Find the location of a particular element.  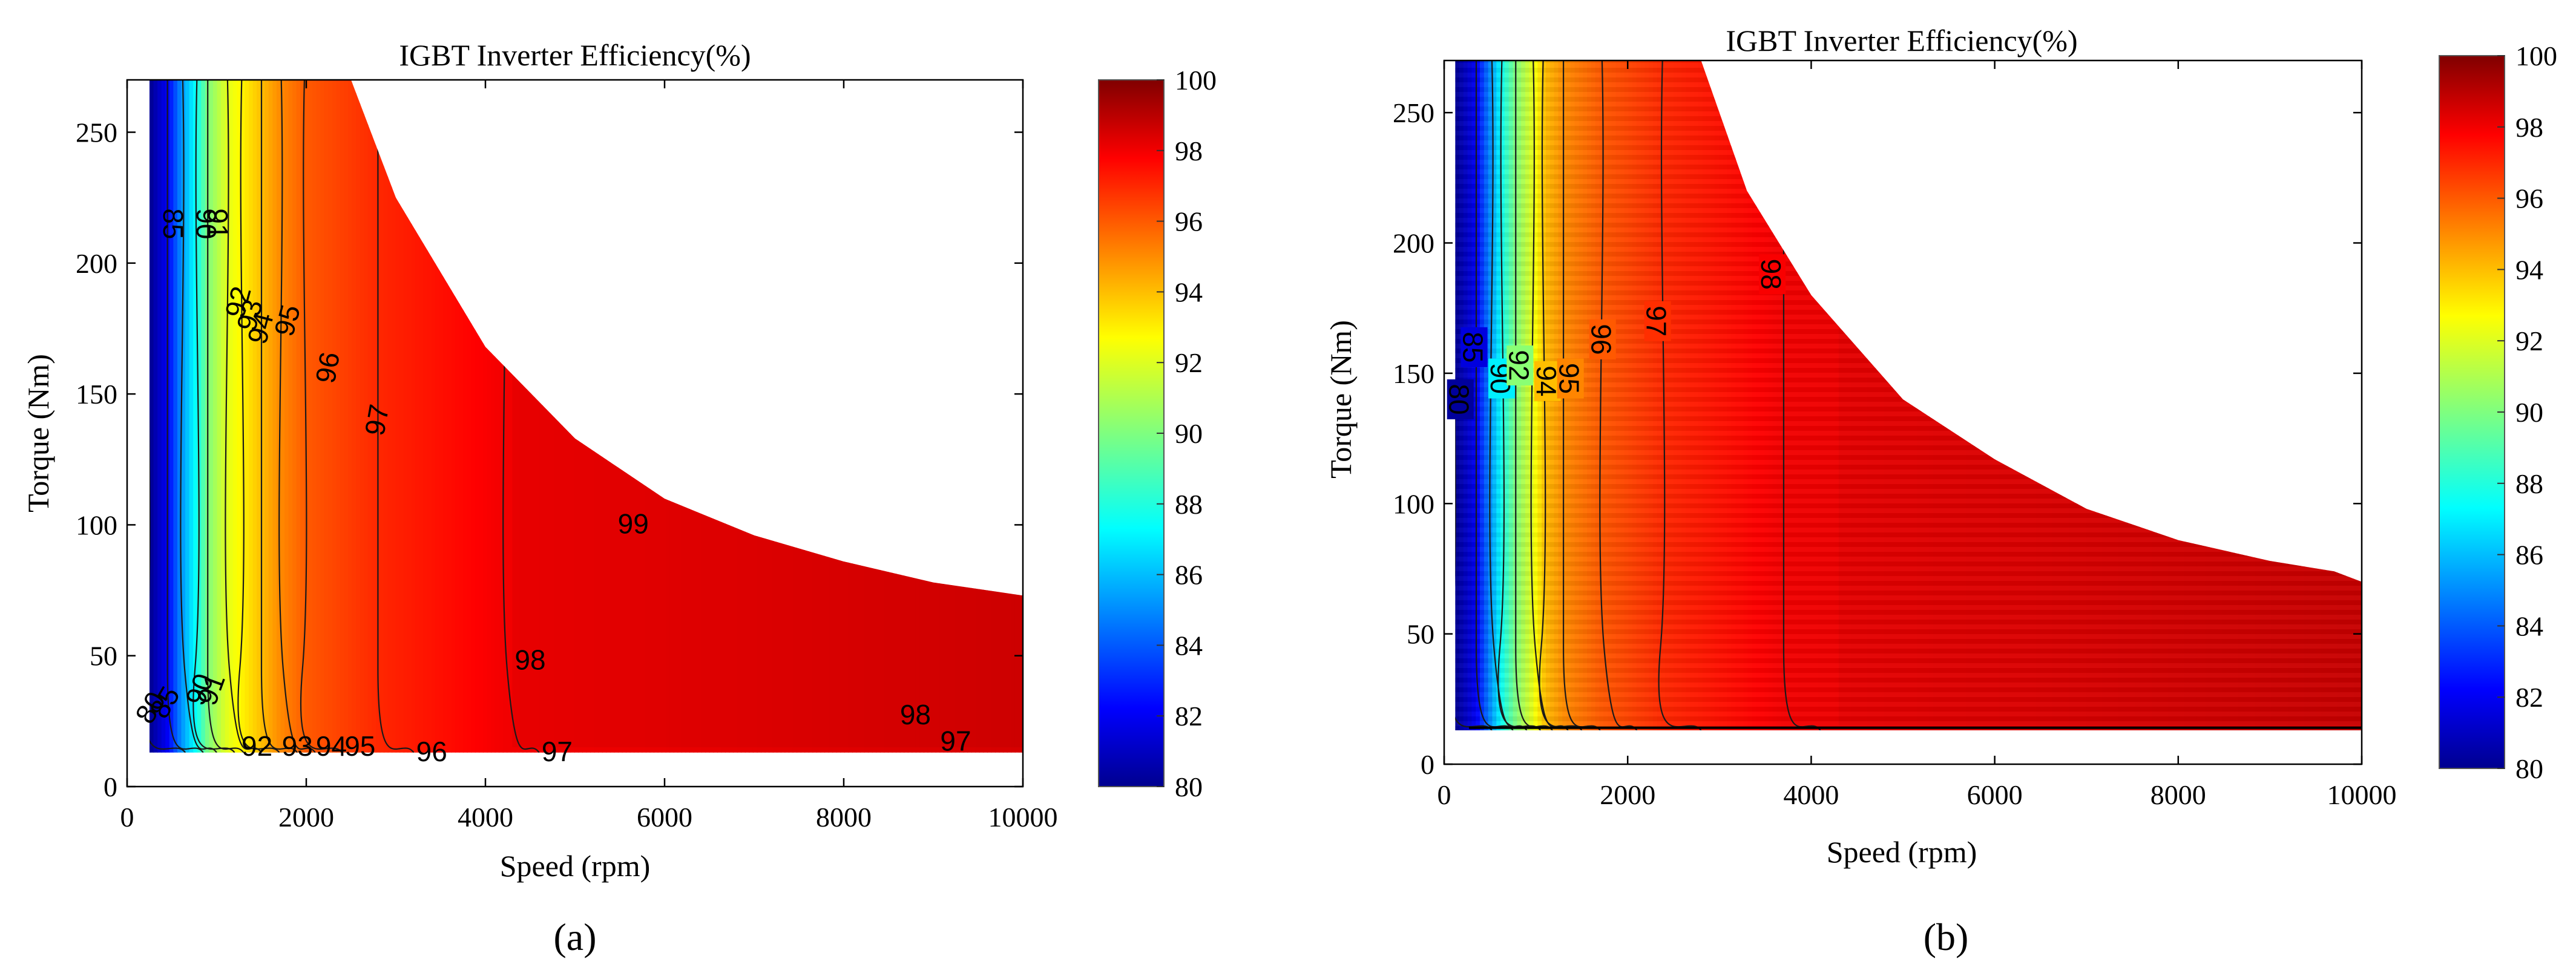

colorbar-a: 80 82 84 86 88 90 92 94 96 98 100 is located at coordinates (1157, 433).